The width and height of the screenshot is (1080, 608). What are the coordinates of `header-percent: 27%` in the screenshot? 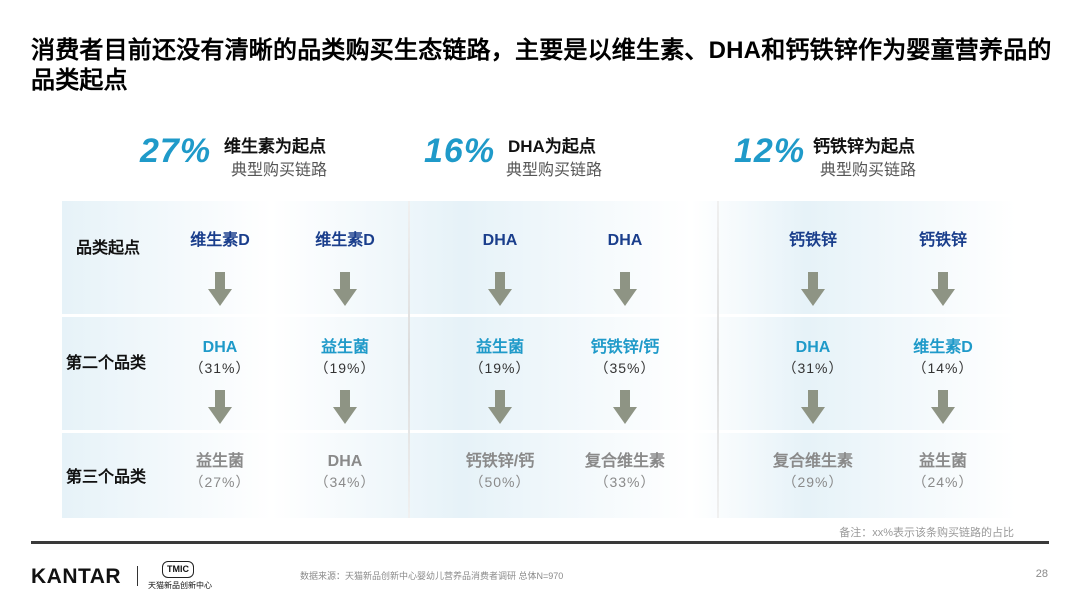 It's located at (176, 151).